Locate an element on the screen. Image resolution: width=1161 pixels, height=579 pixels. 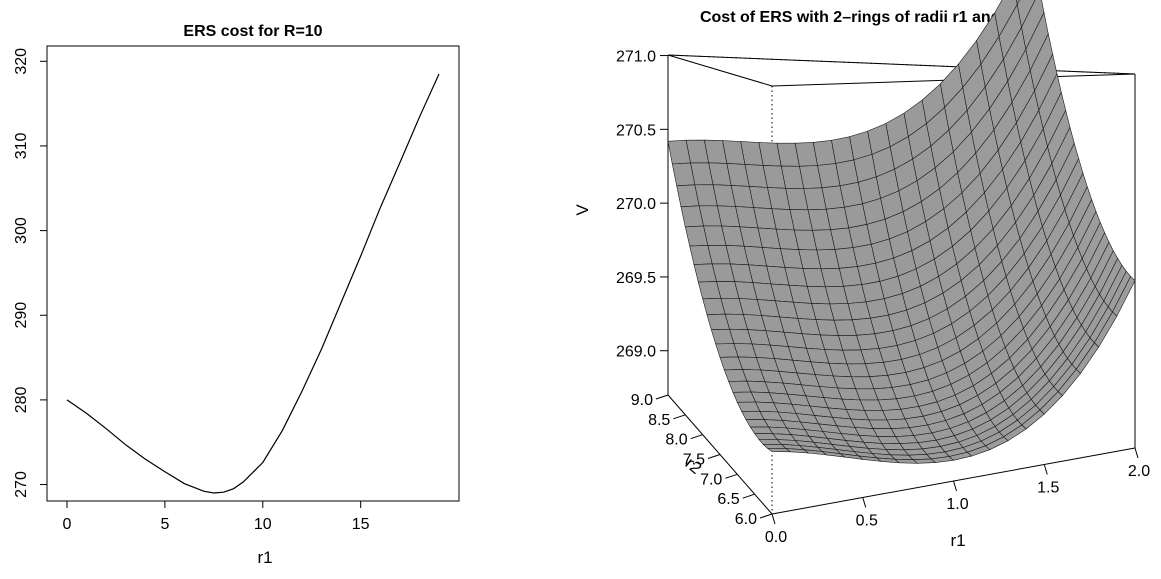
surface-x-tick-label: 1.0 is located at coordinates (957, 504).